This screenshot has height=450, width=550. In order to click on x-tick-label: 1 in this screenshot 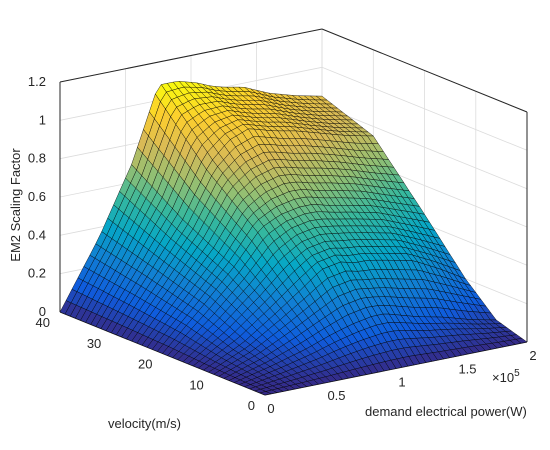, I will do `click(401, 382)`.